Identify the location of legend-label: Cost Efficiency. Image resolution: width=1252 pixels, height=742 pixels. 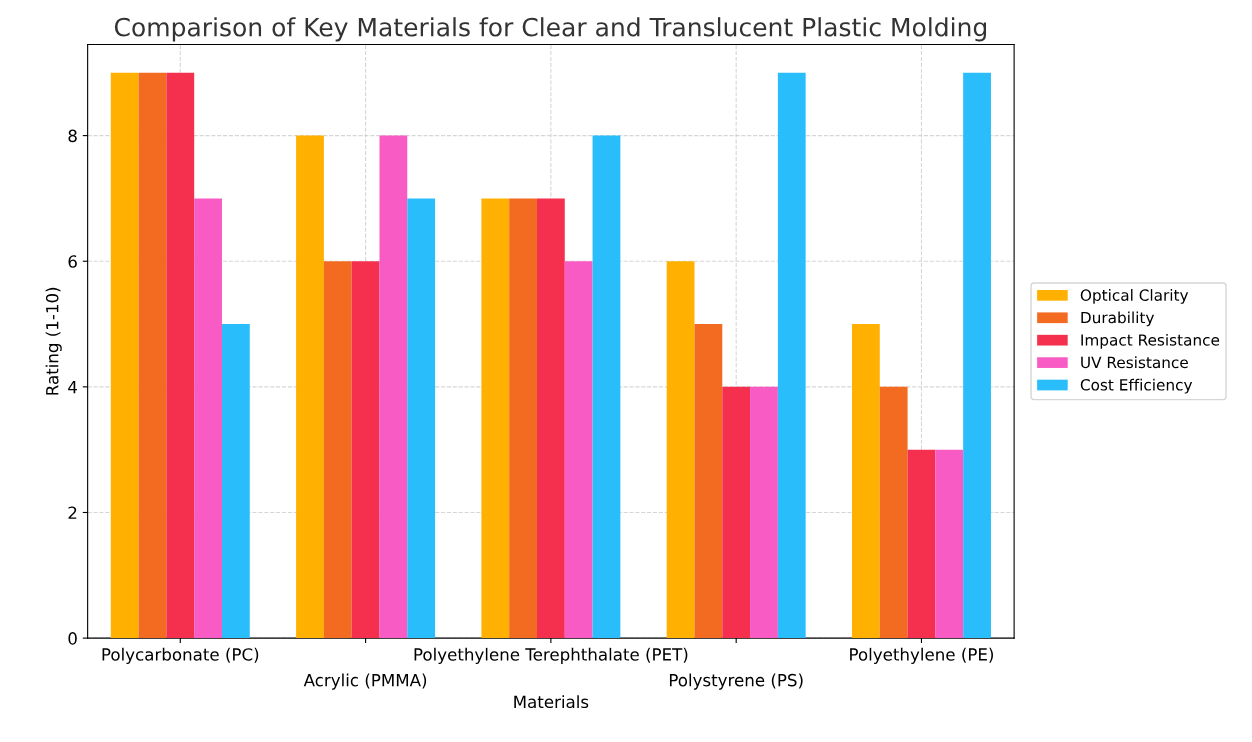
(1136, 386).